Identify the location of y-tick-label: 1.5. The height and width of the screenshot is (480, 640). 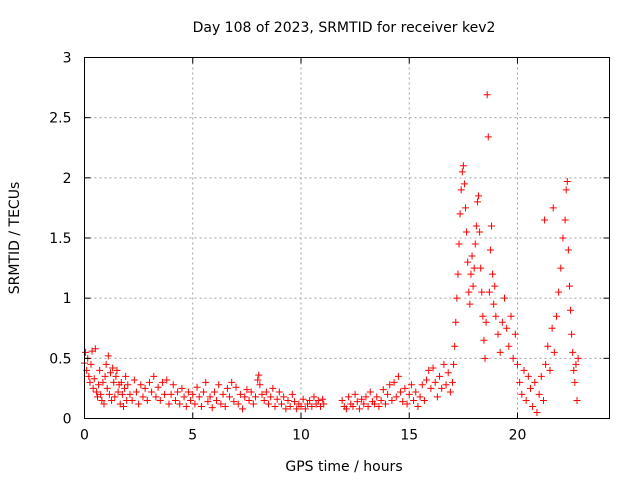
(60, 239).